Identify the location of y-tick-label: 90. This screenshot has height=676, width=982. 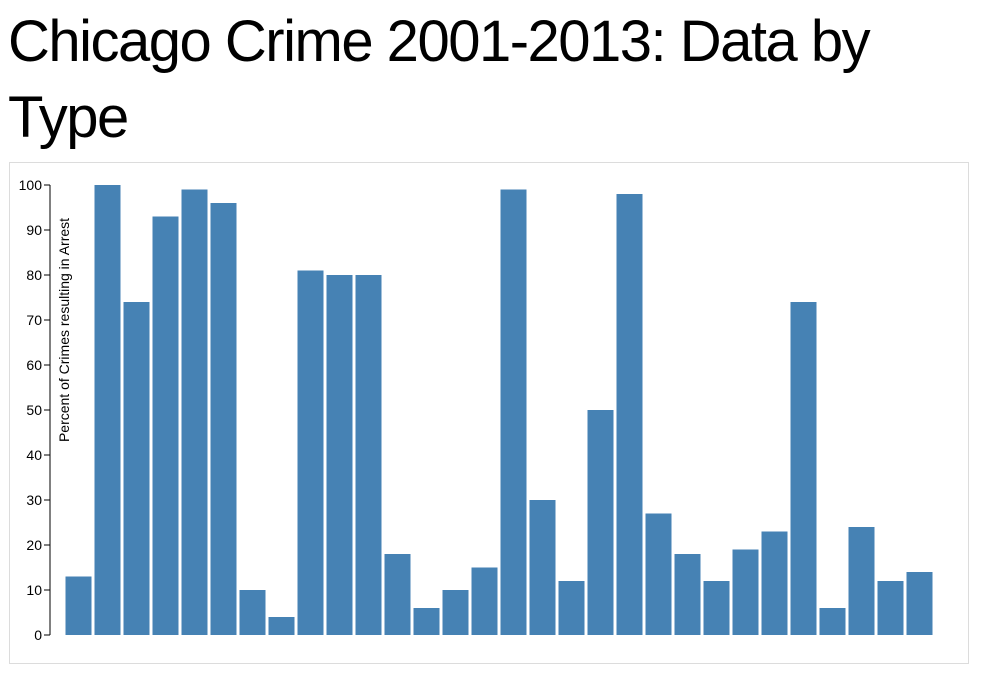
(34, 230).